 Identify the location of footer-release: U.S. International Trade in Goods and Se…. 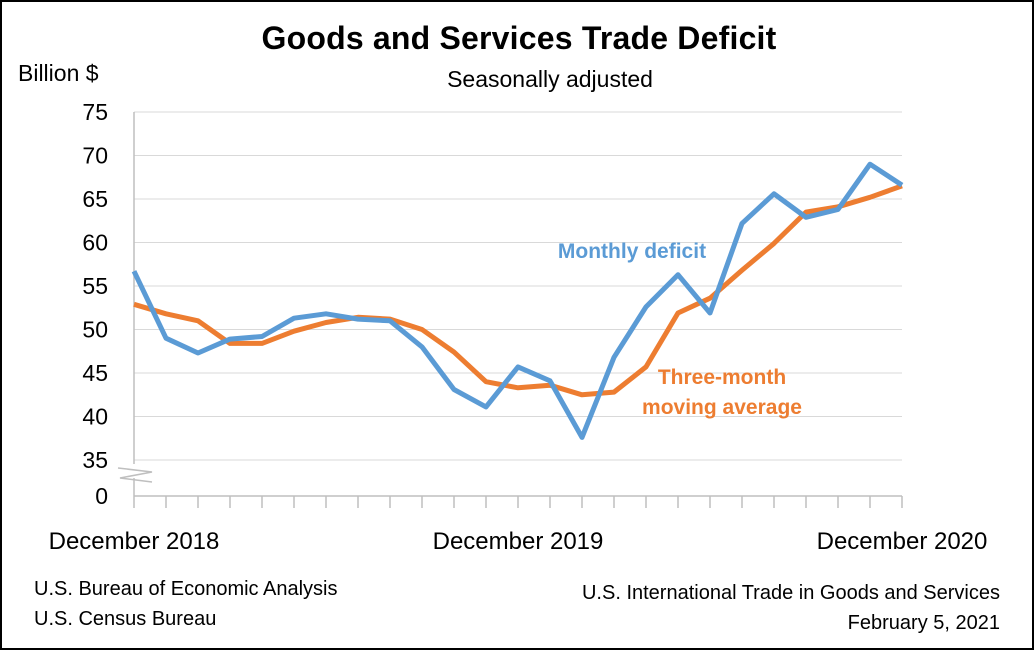
(791, 608).